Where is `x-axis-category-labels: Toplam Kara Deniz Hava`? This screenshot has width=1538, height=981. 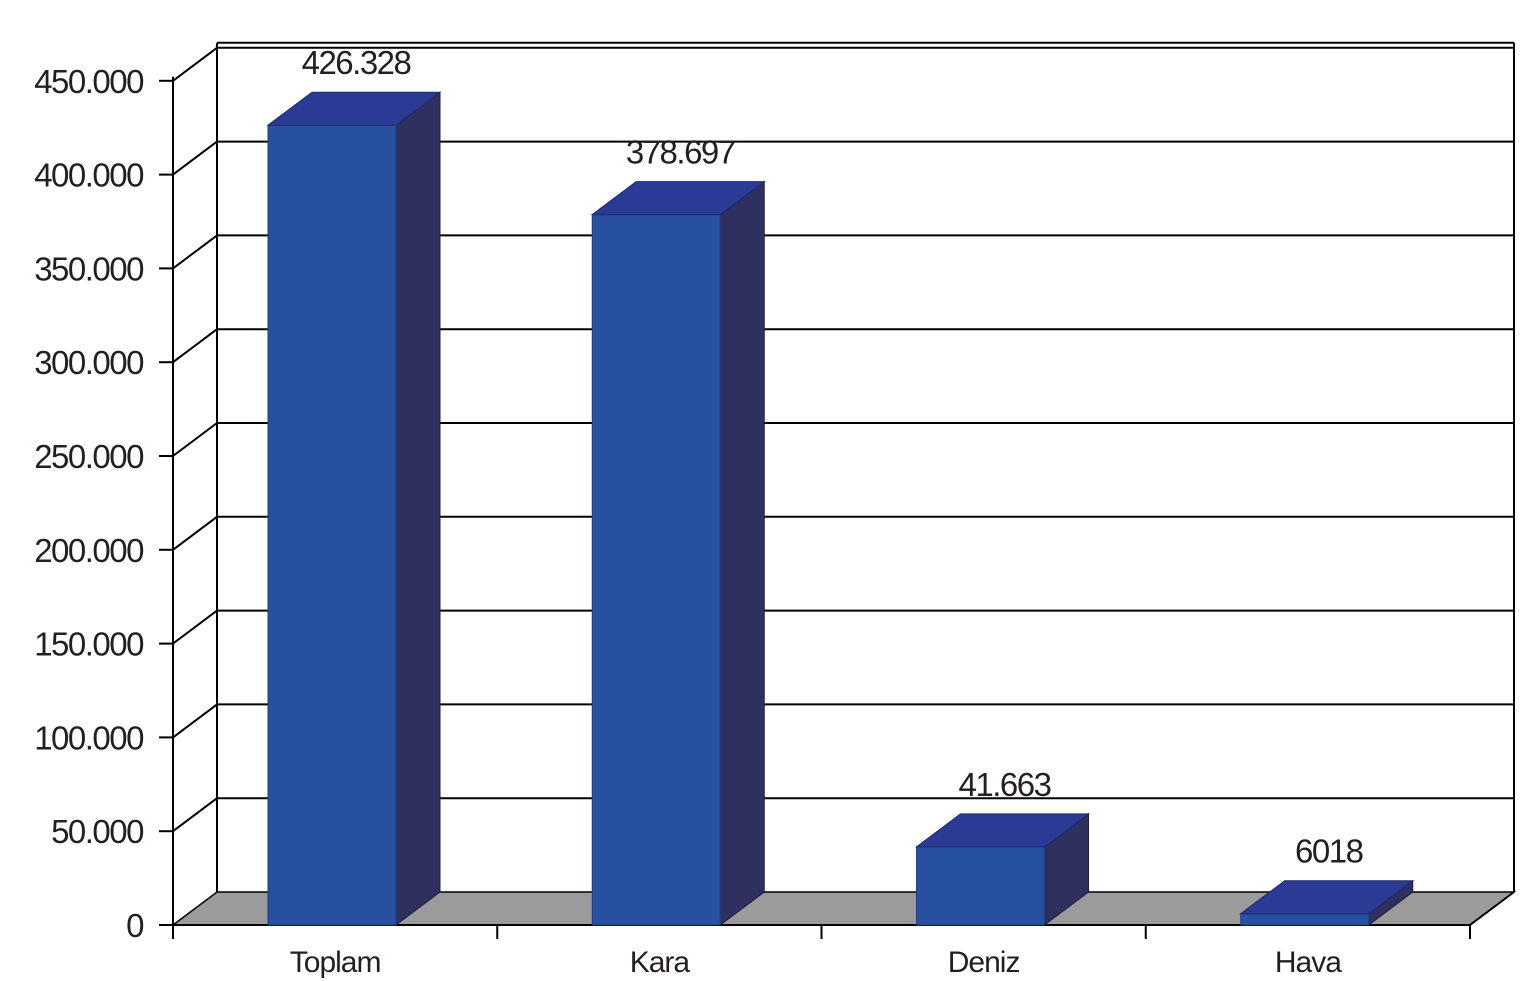 x-axis-category-labels: Toplam Kara Deniz Hava is located at coordinates (816, 962).